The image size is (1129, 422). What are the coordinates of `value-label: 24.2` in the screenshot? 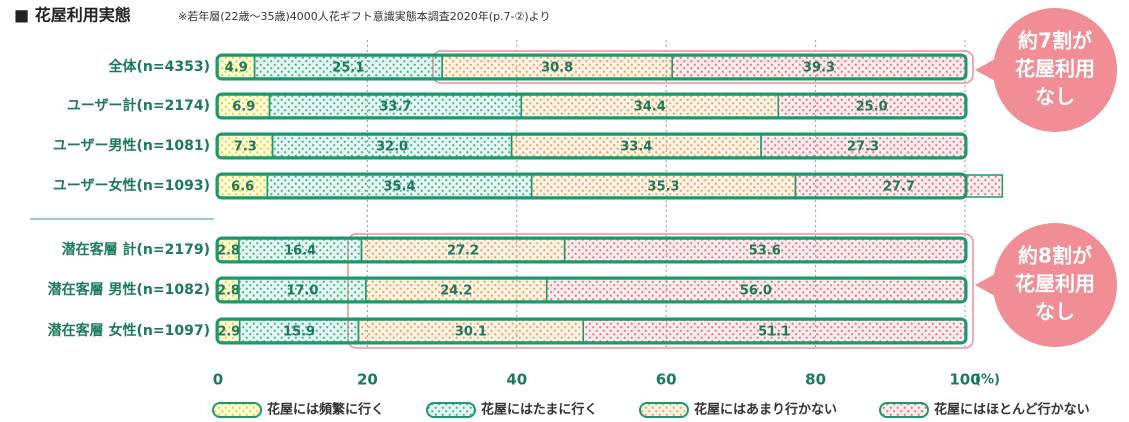 It's located at (456, 291).